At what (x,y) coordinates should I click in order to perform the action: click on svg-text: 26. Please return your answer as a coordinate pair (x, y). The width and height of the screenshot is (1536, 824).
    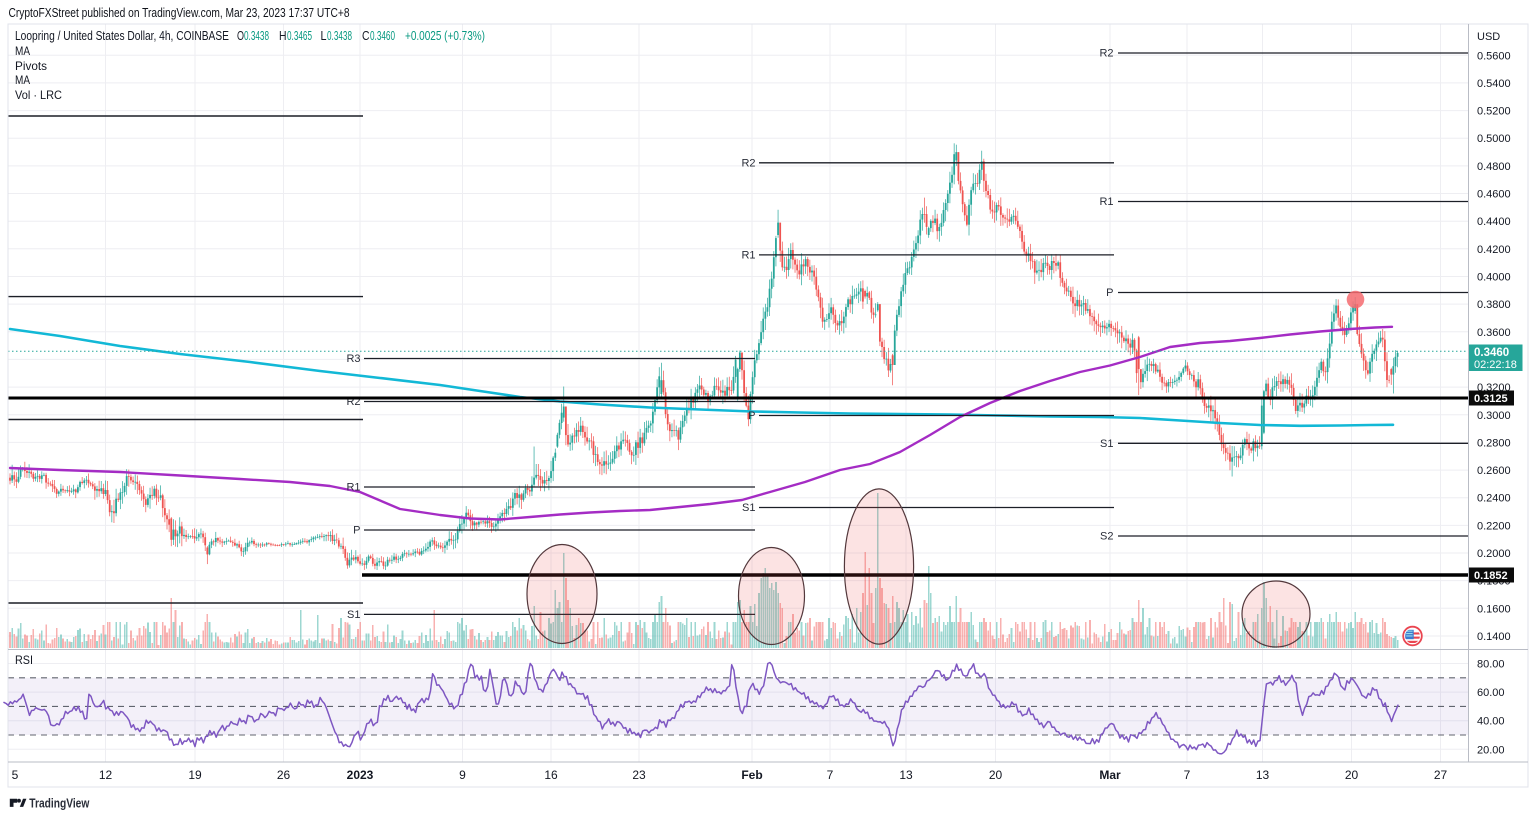
    Looking at the image, I should click on (284, 775).